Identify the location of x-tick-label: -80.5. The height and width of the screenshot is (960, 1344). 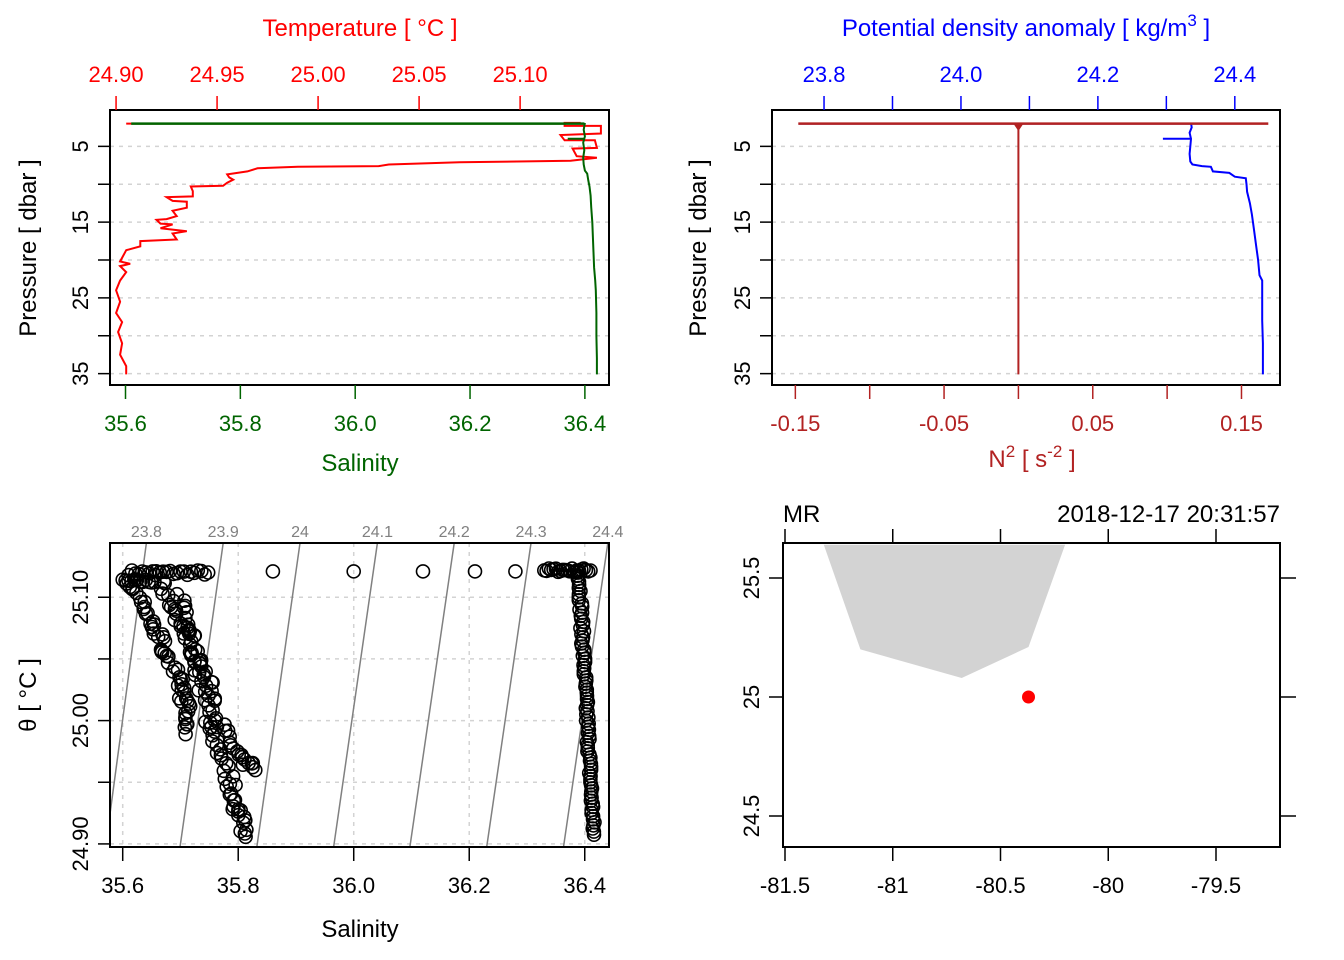
(1000, 885).